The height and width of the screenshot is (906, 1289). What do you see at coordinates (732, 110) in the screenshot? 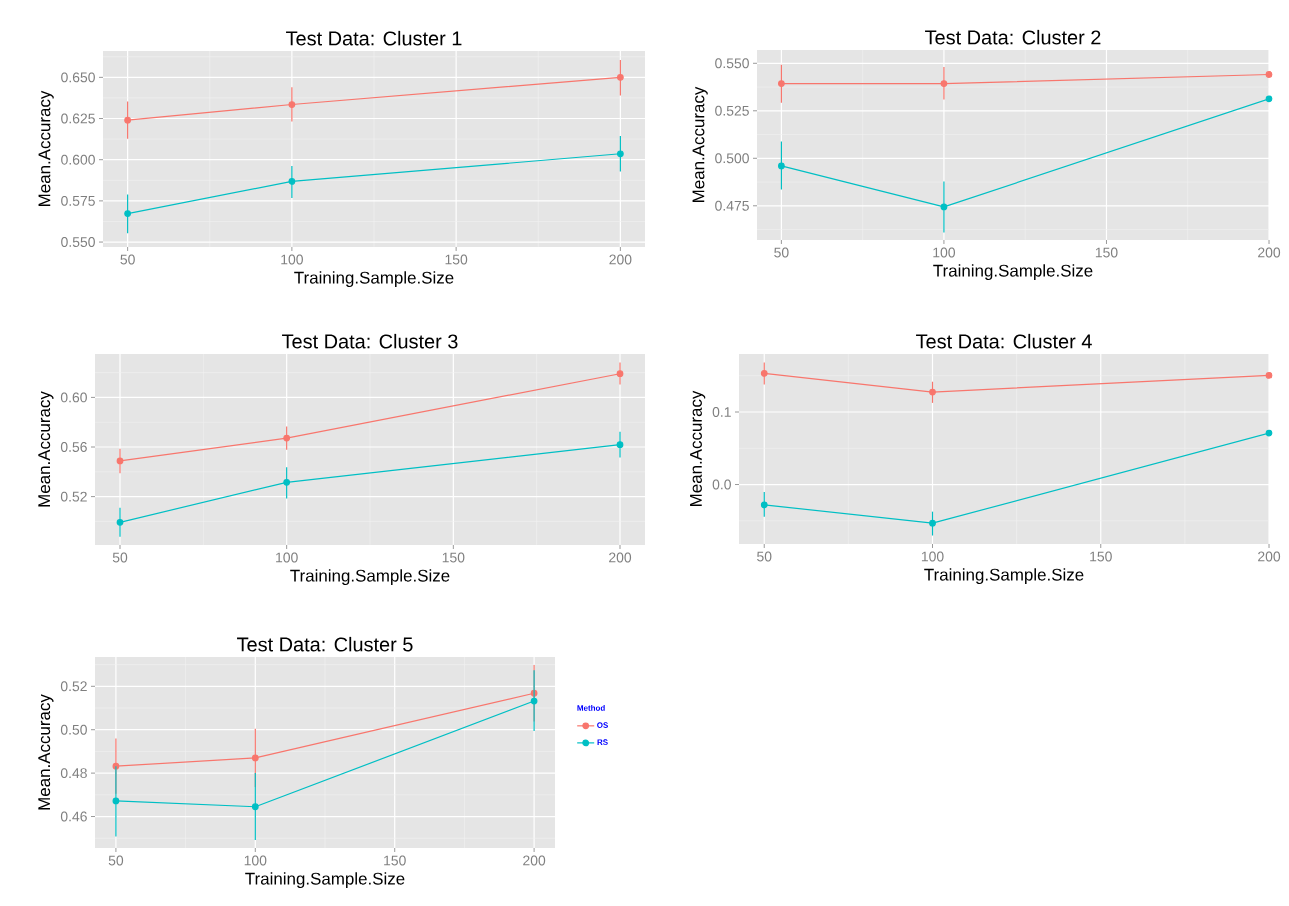
I see `y-tick-label: 0.525` at bounding box center [732, 110].